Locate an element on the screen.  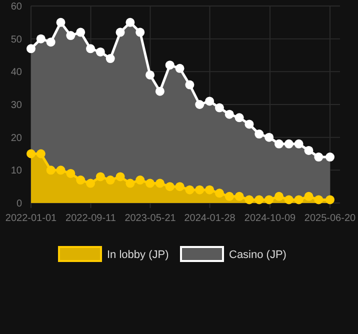
y-tick-label: 60 is located at coordinates (16, 7).